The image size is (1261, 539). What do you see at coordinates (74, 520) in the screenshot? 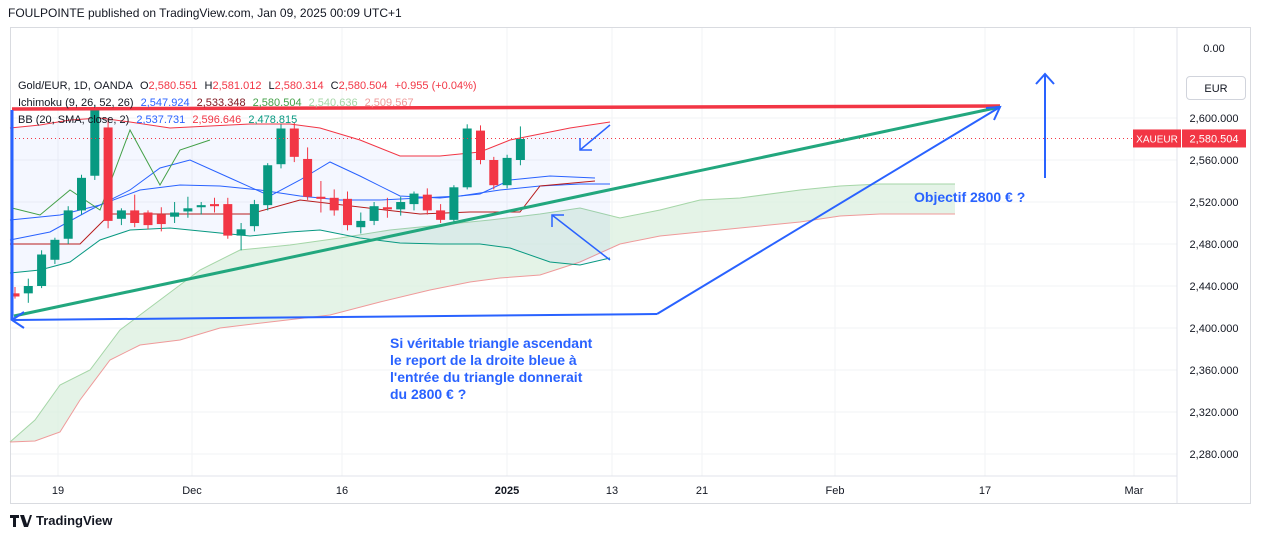
I see `brand-name: TradingView` at bounding box center [74, 520].